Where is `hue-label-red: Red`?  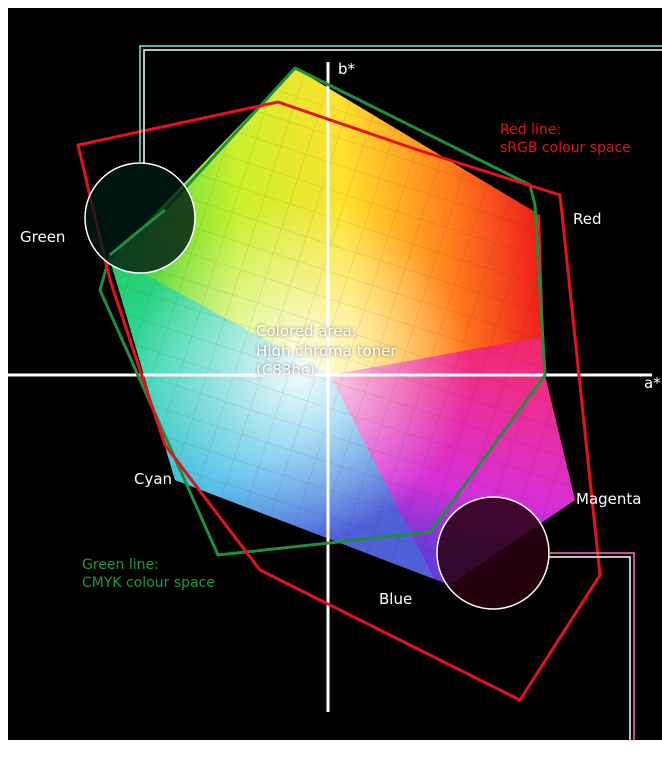 hue-label-red: Red is located at coordinates (587, 219).